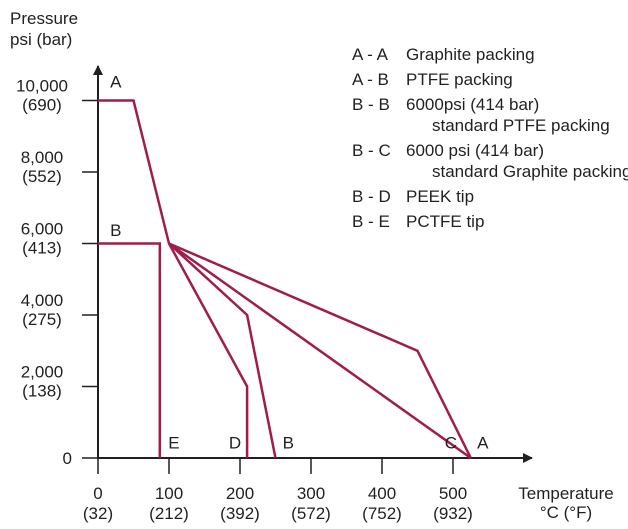 The height and width of the screenshot is (529, 628). I want to click on x-tick-label: 400, so click(382, 493).